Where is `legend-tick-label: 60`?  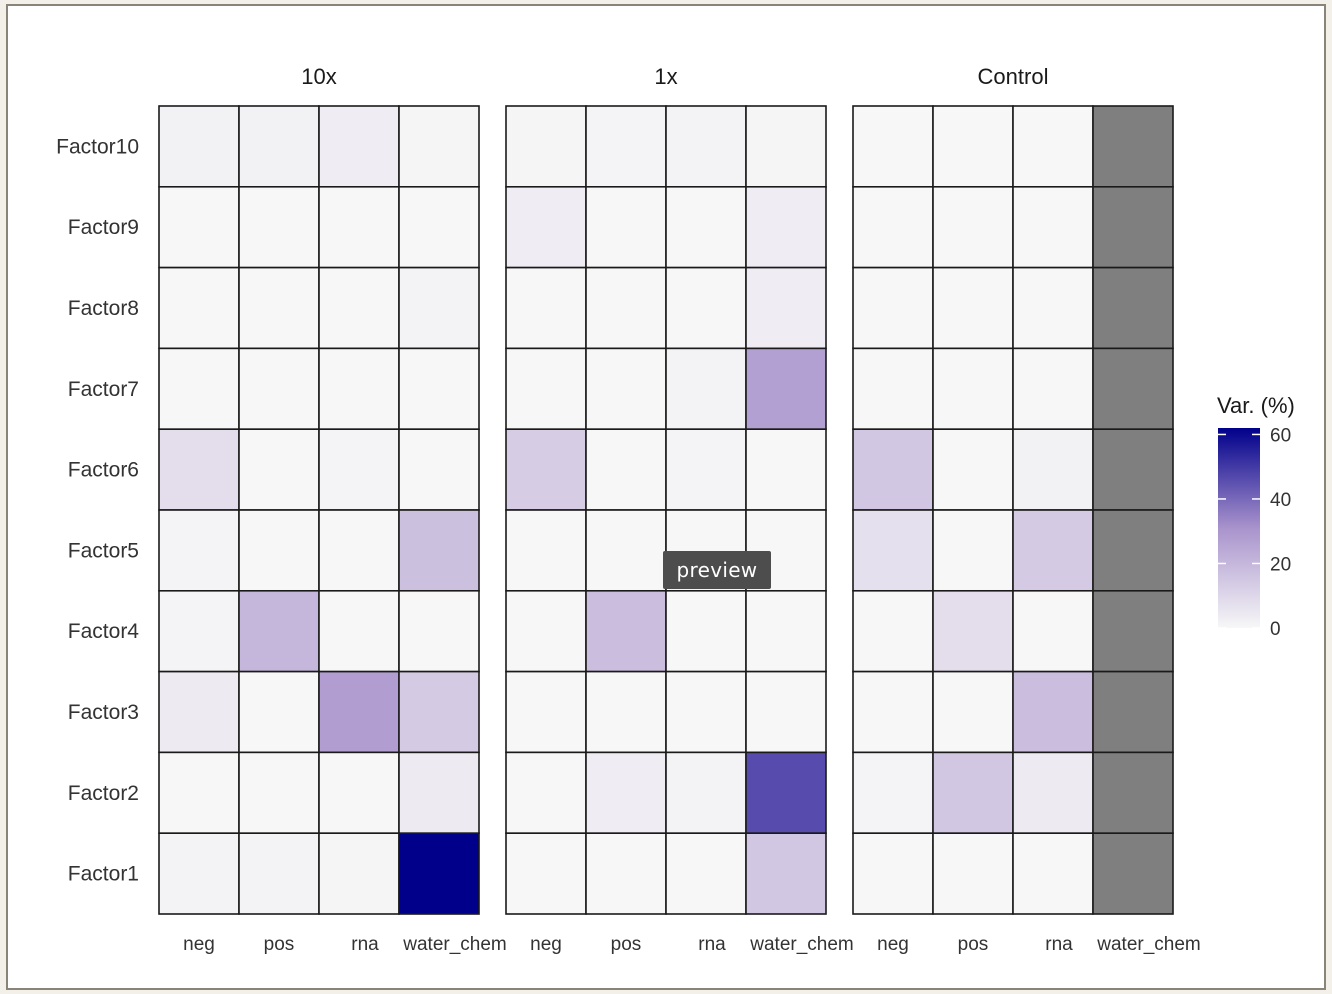
legend-tick-label: 60 is located at coordinates (1280, 435).